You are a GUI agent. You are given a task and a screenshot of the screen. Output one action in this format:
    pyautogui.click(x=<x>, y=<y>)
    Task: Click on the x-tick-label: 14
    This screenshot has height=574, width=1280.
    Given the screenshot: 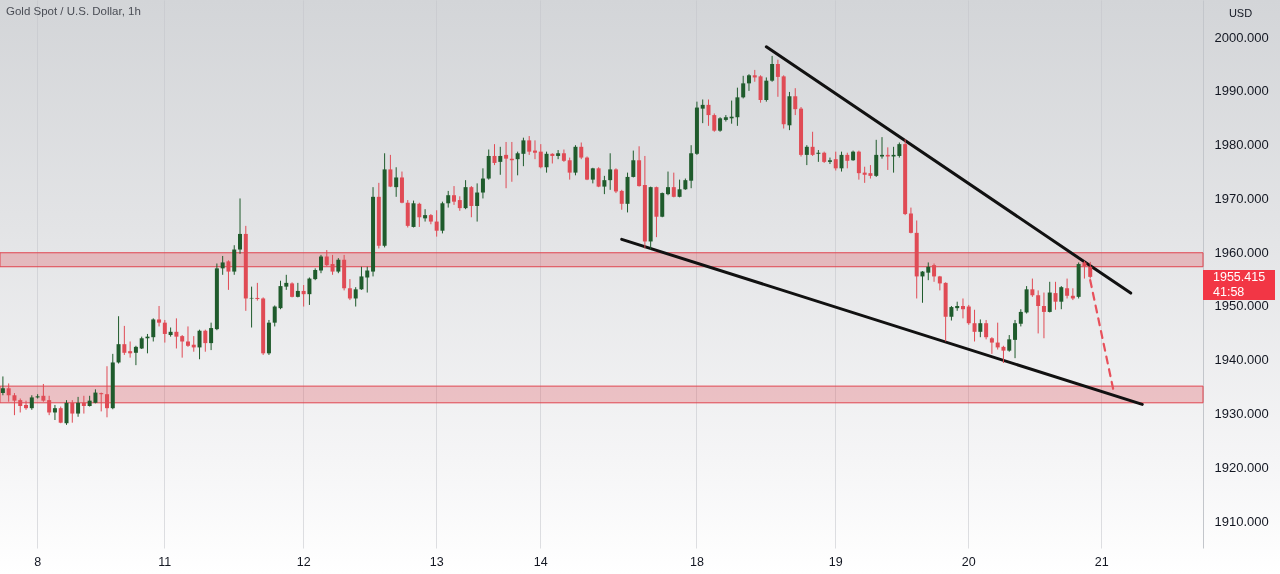 What is the action you would take?
    pyautogui.click(x=540, y=561)
    